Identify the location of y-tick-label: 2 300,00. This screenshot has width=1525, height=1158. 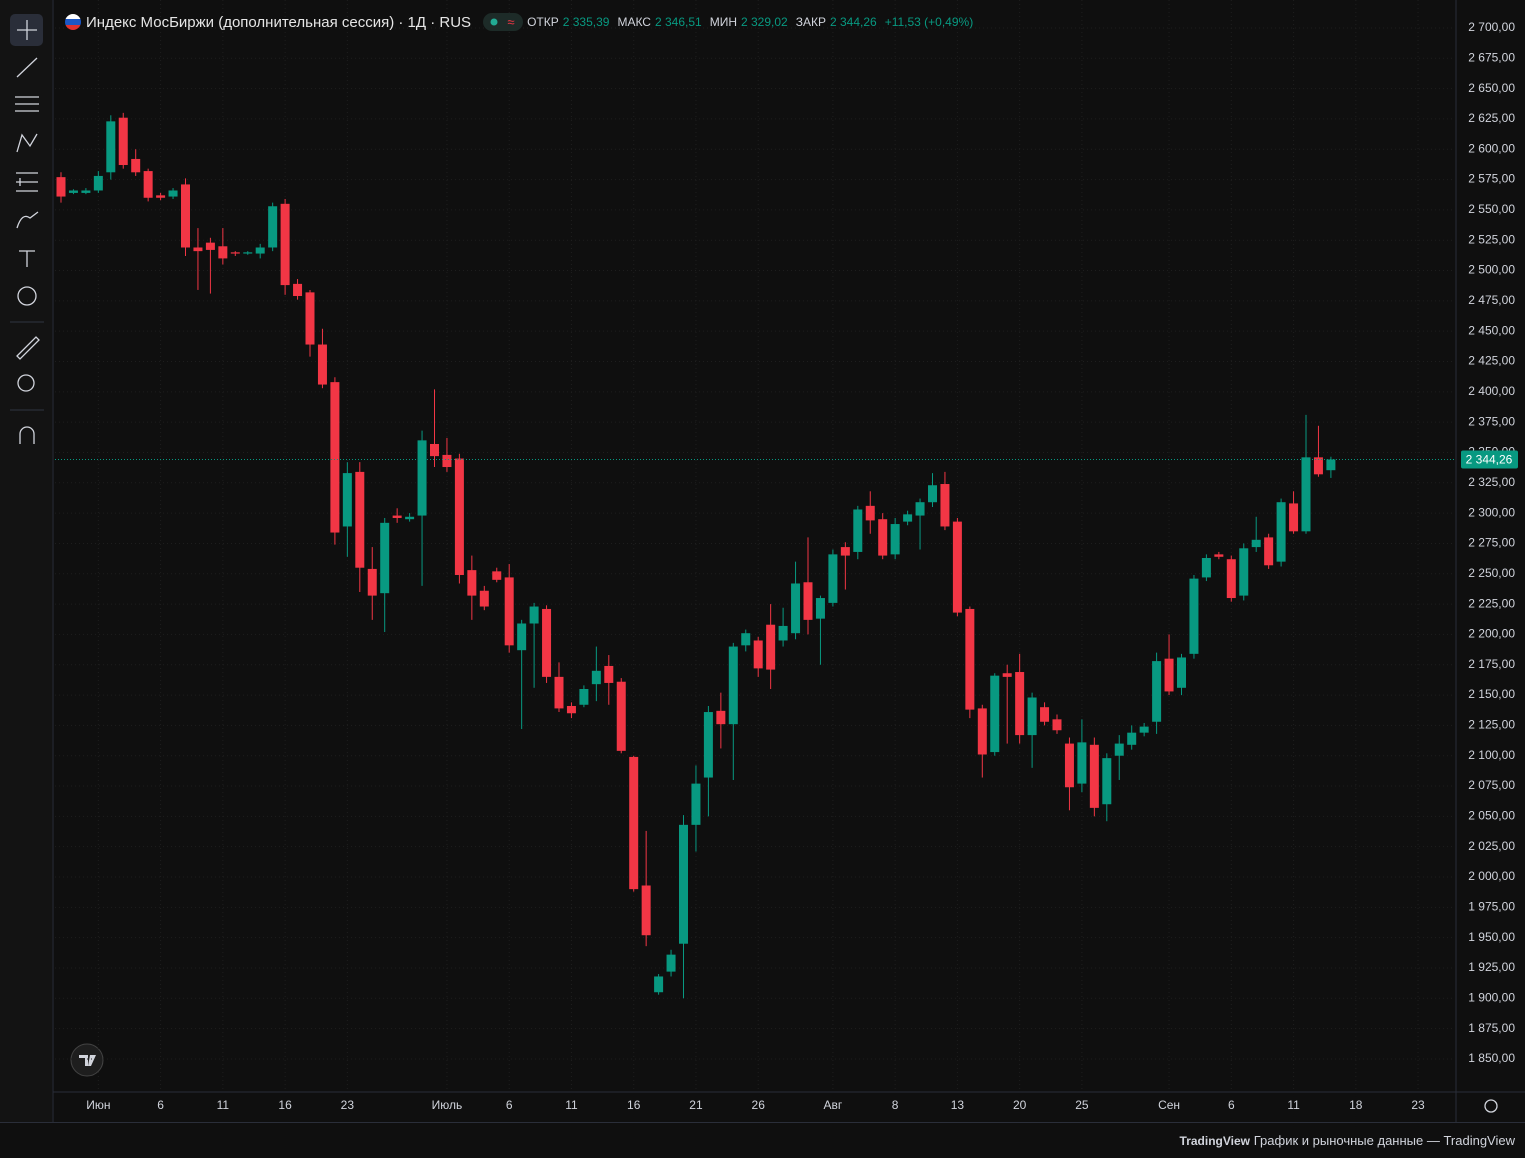
(1491, 512).